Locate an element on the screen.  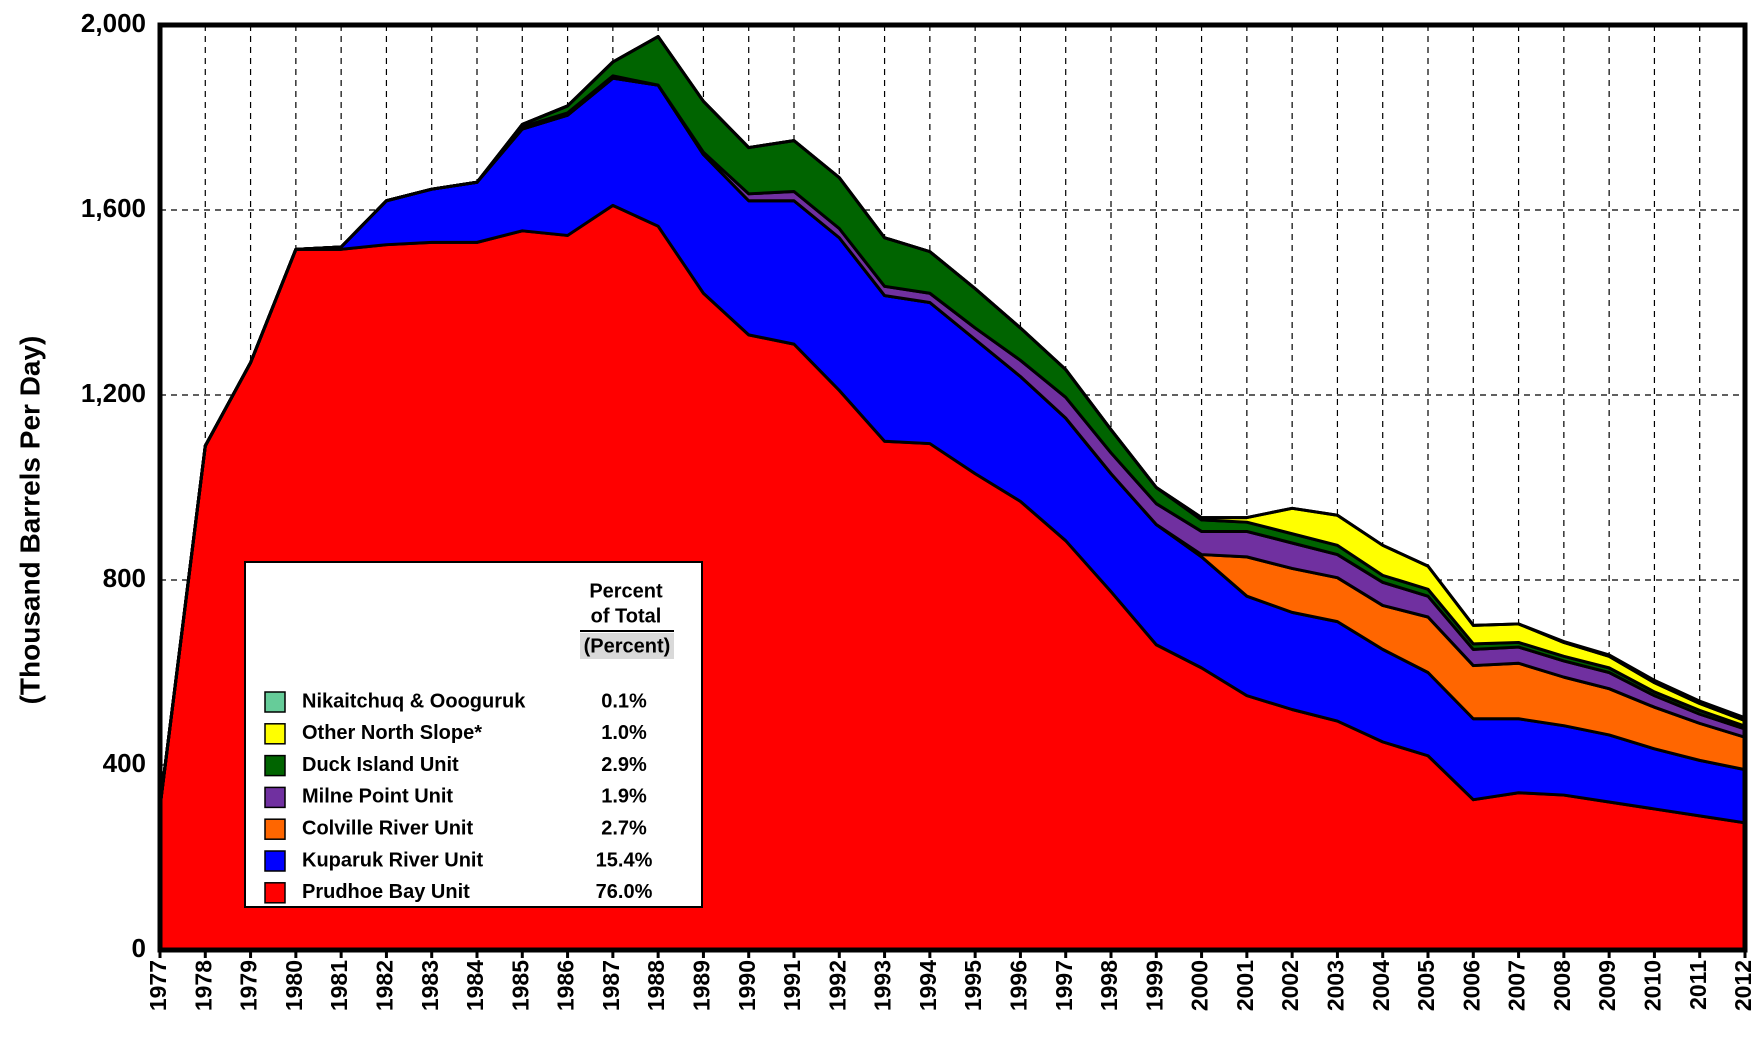
legend-heading: of Total is located at coordinates (626, 616).